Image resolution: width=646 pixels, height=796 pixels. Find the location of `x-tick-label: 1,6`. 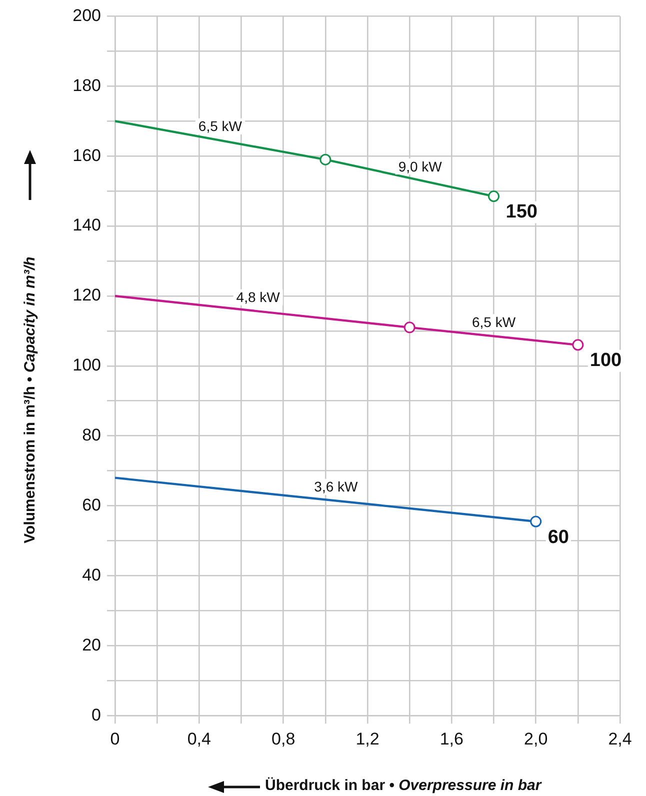

x-tick-label: 1,6 is located at coordinates (452, 738).